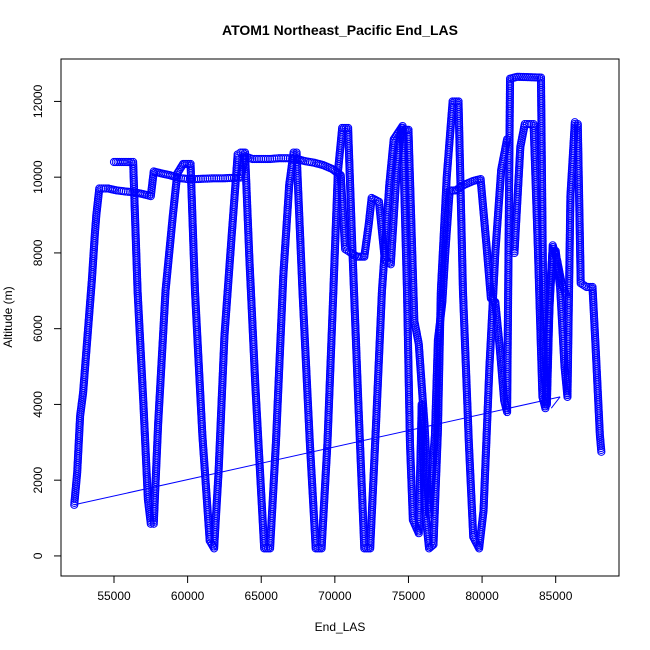  I want to click on x-tick-label: 75000, so click(409, 596).